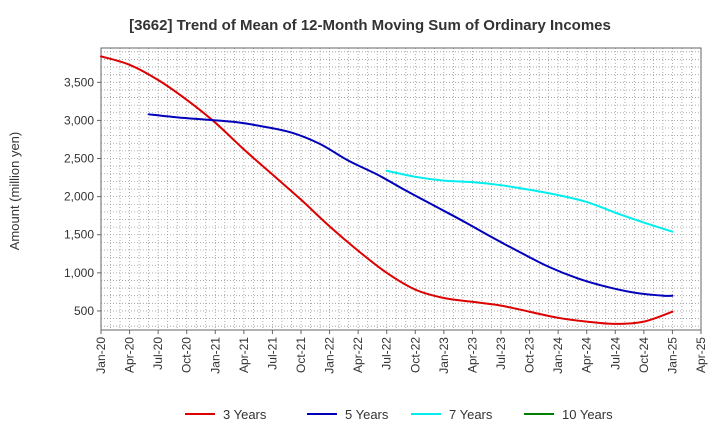  What do you see at coordinates (358, 355) in the screenshot?
I see `x-tick-label: Apr-22` at bounding box center [358, 355].